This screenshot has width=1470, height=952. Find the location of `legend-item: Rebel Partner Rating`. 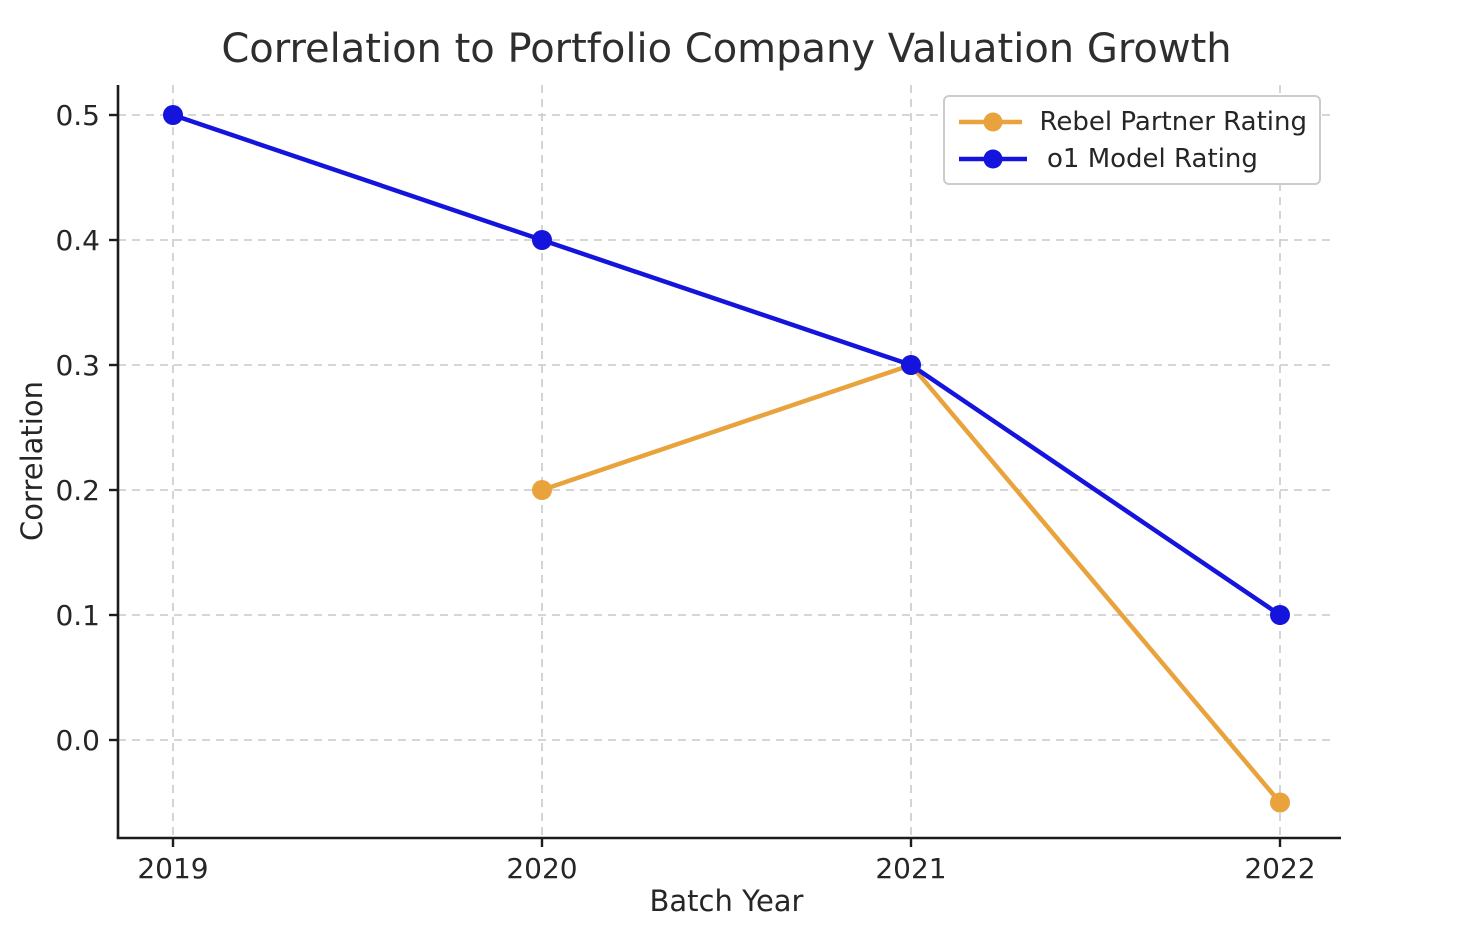

legend-item: Rebel Partner Rating is located at coordinates (1132, 122).